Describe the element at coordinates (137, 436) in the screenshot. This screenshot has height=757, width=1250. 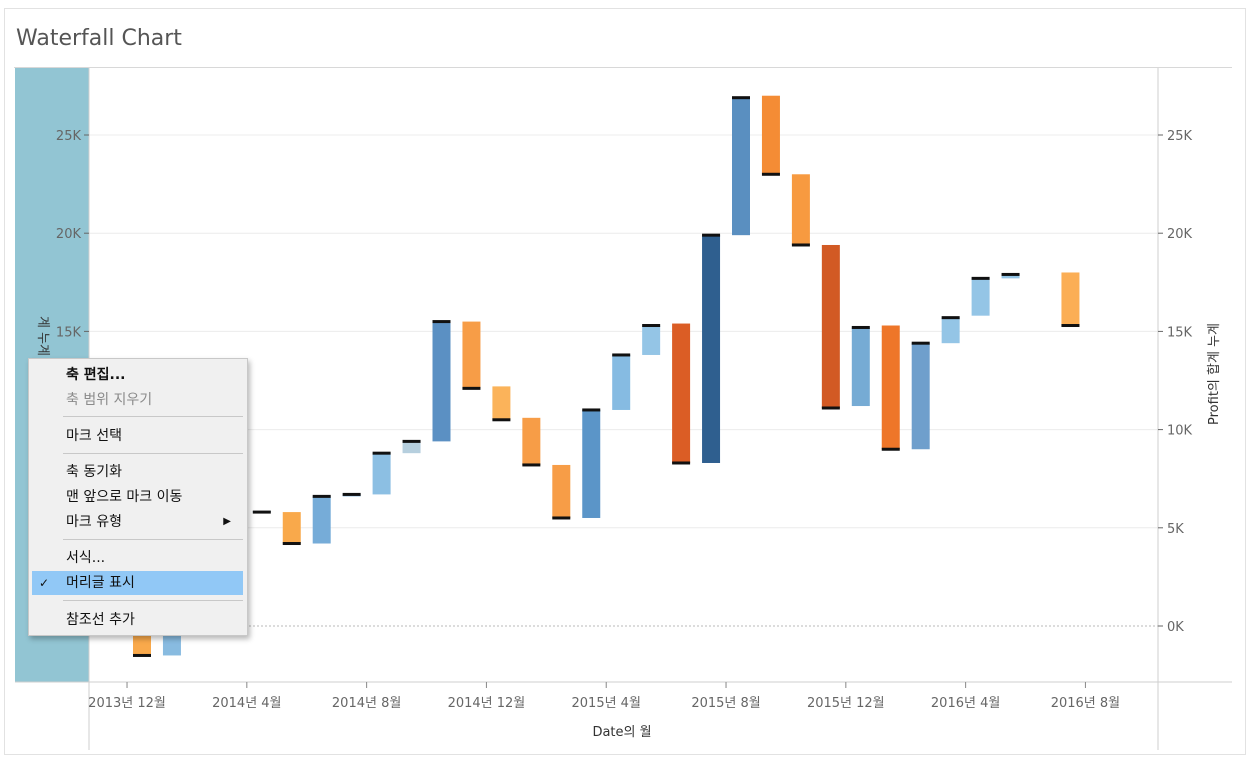
I see `menu-item-select-marks: 마크 선택` at that location.